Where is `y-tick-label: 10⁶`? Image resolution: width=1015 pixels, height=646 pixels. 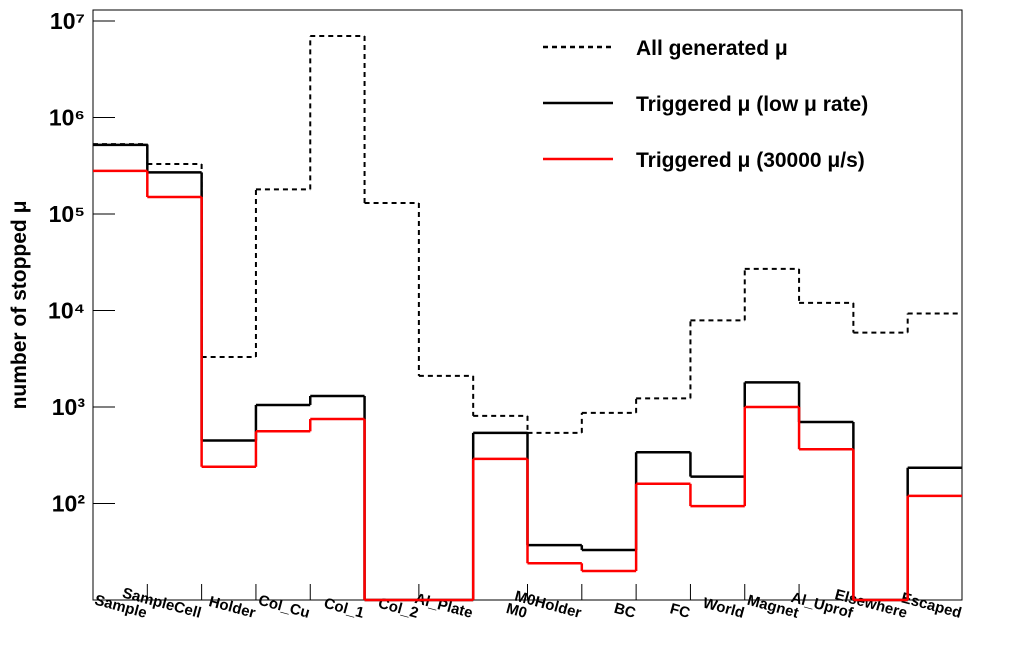
y-tick-label: 10⁶ is located at coordinates (67, 117).